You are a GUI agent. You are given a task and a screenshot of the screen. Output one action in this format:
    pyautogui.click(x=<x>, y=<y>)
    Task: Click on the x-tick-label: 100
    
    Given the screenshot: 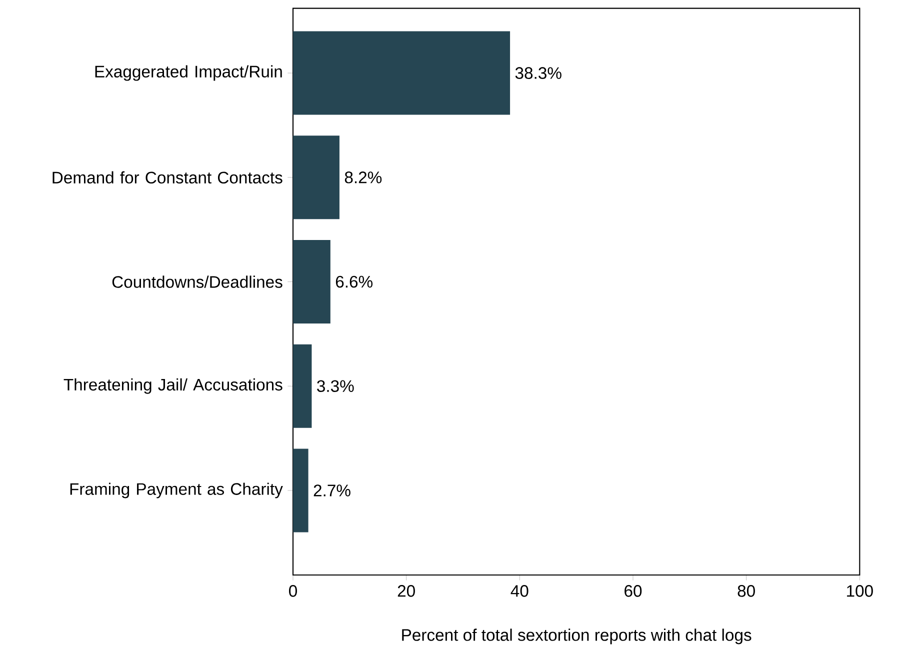 What is the action you would take?
    pyautogui.click(x=860, y=591)
    